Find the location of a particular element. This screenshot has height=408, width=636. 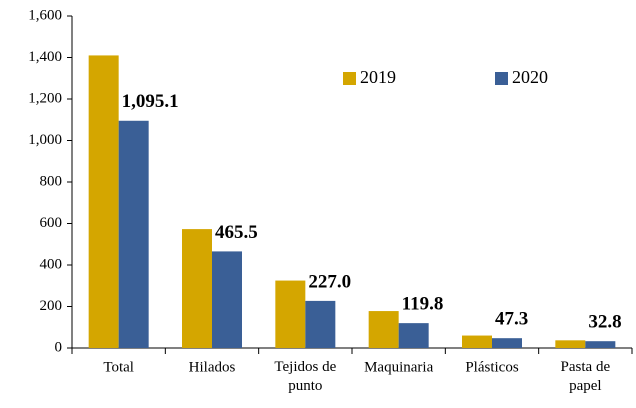

y-tick-label: 400 is located at coordinates (51, 264).